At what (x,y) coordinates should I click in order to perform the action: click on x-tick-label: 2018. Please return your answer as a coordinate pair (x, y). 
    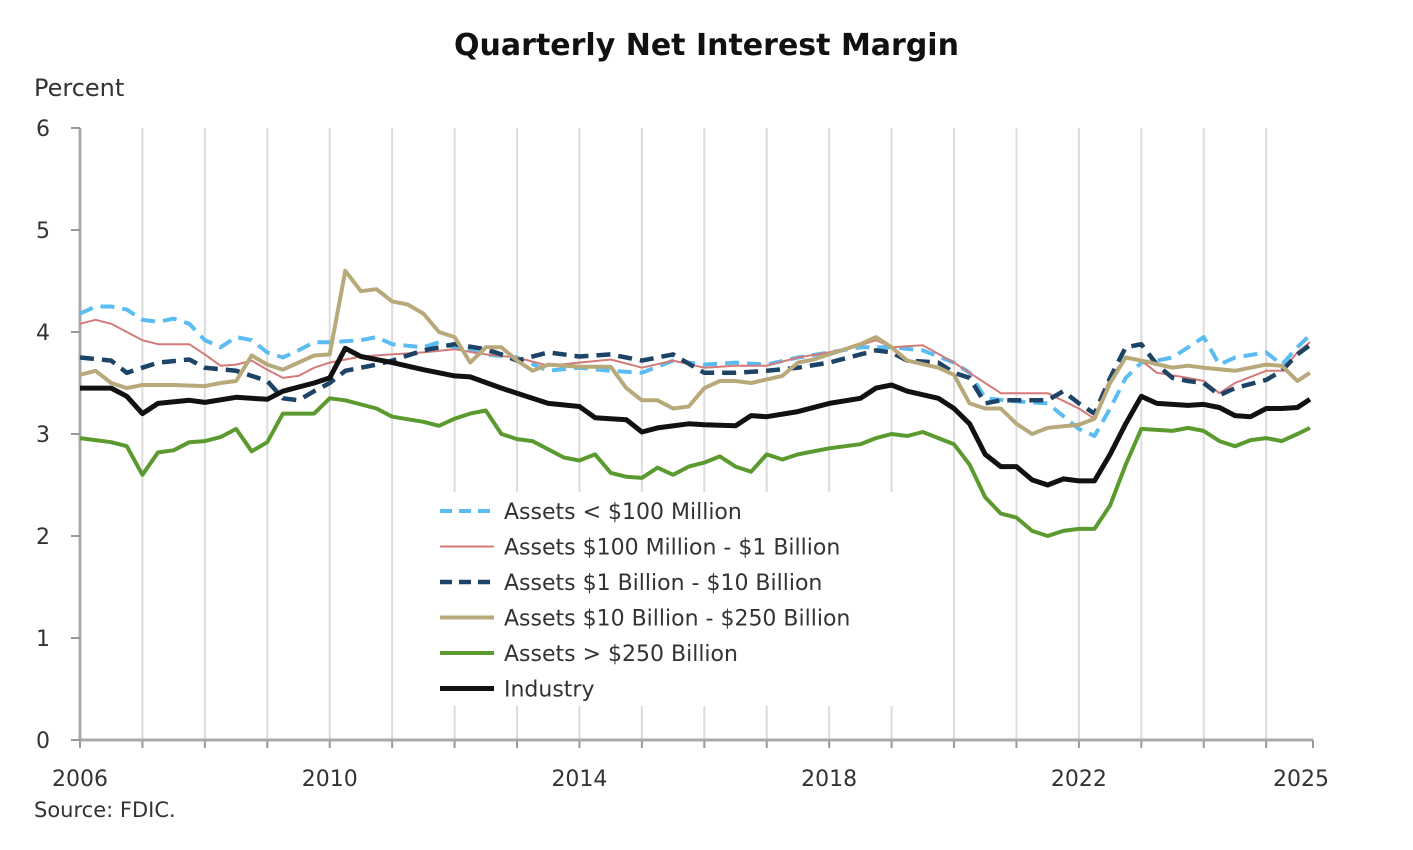
    Looking at the image, I should click on (829, 779).